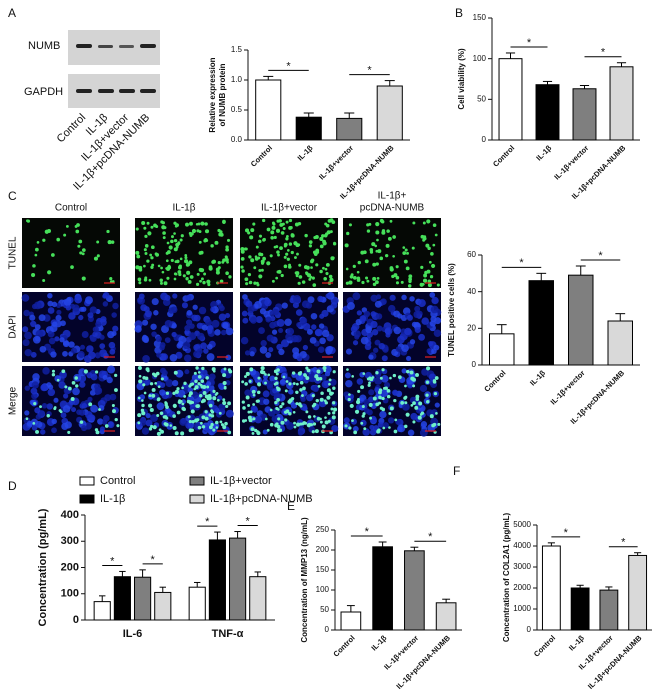 This screenshot has width=669, height=699. What do you see at coordinates (197, 499) in the screenshot?
I see `legend-swatch` at bounding box center [197, 499].